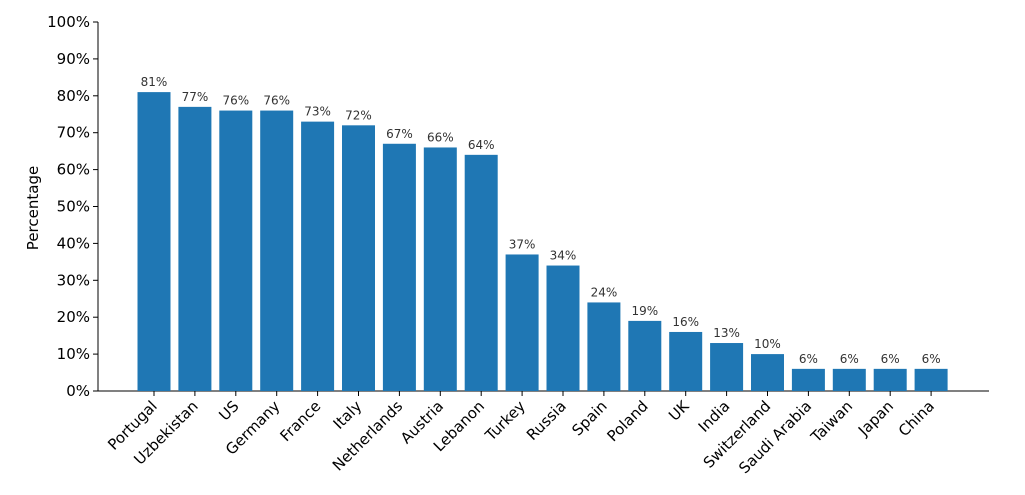 Image resolution: width=1025 pixels, height=495 pixels. What do you see at coordinates (154, 82) in the screenshot?
I see `bar-value-label: 81%` at bounding box center [154, 82].